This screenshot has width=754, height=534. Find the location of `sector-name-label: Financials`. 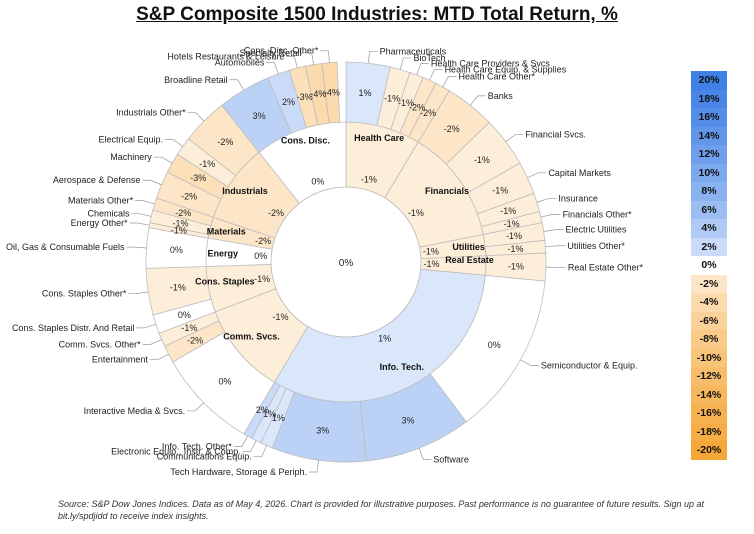

sector-name-label: Financials is located at coordinates (447, 191).